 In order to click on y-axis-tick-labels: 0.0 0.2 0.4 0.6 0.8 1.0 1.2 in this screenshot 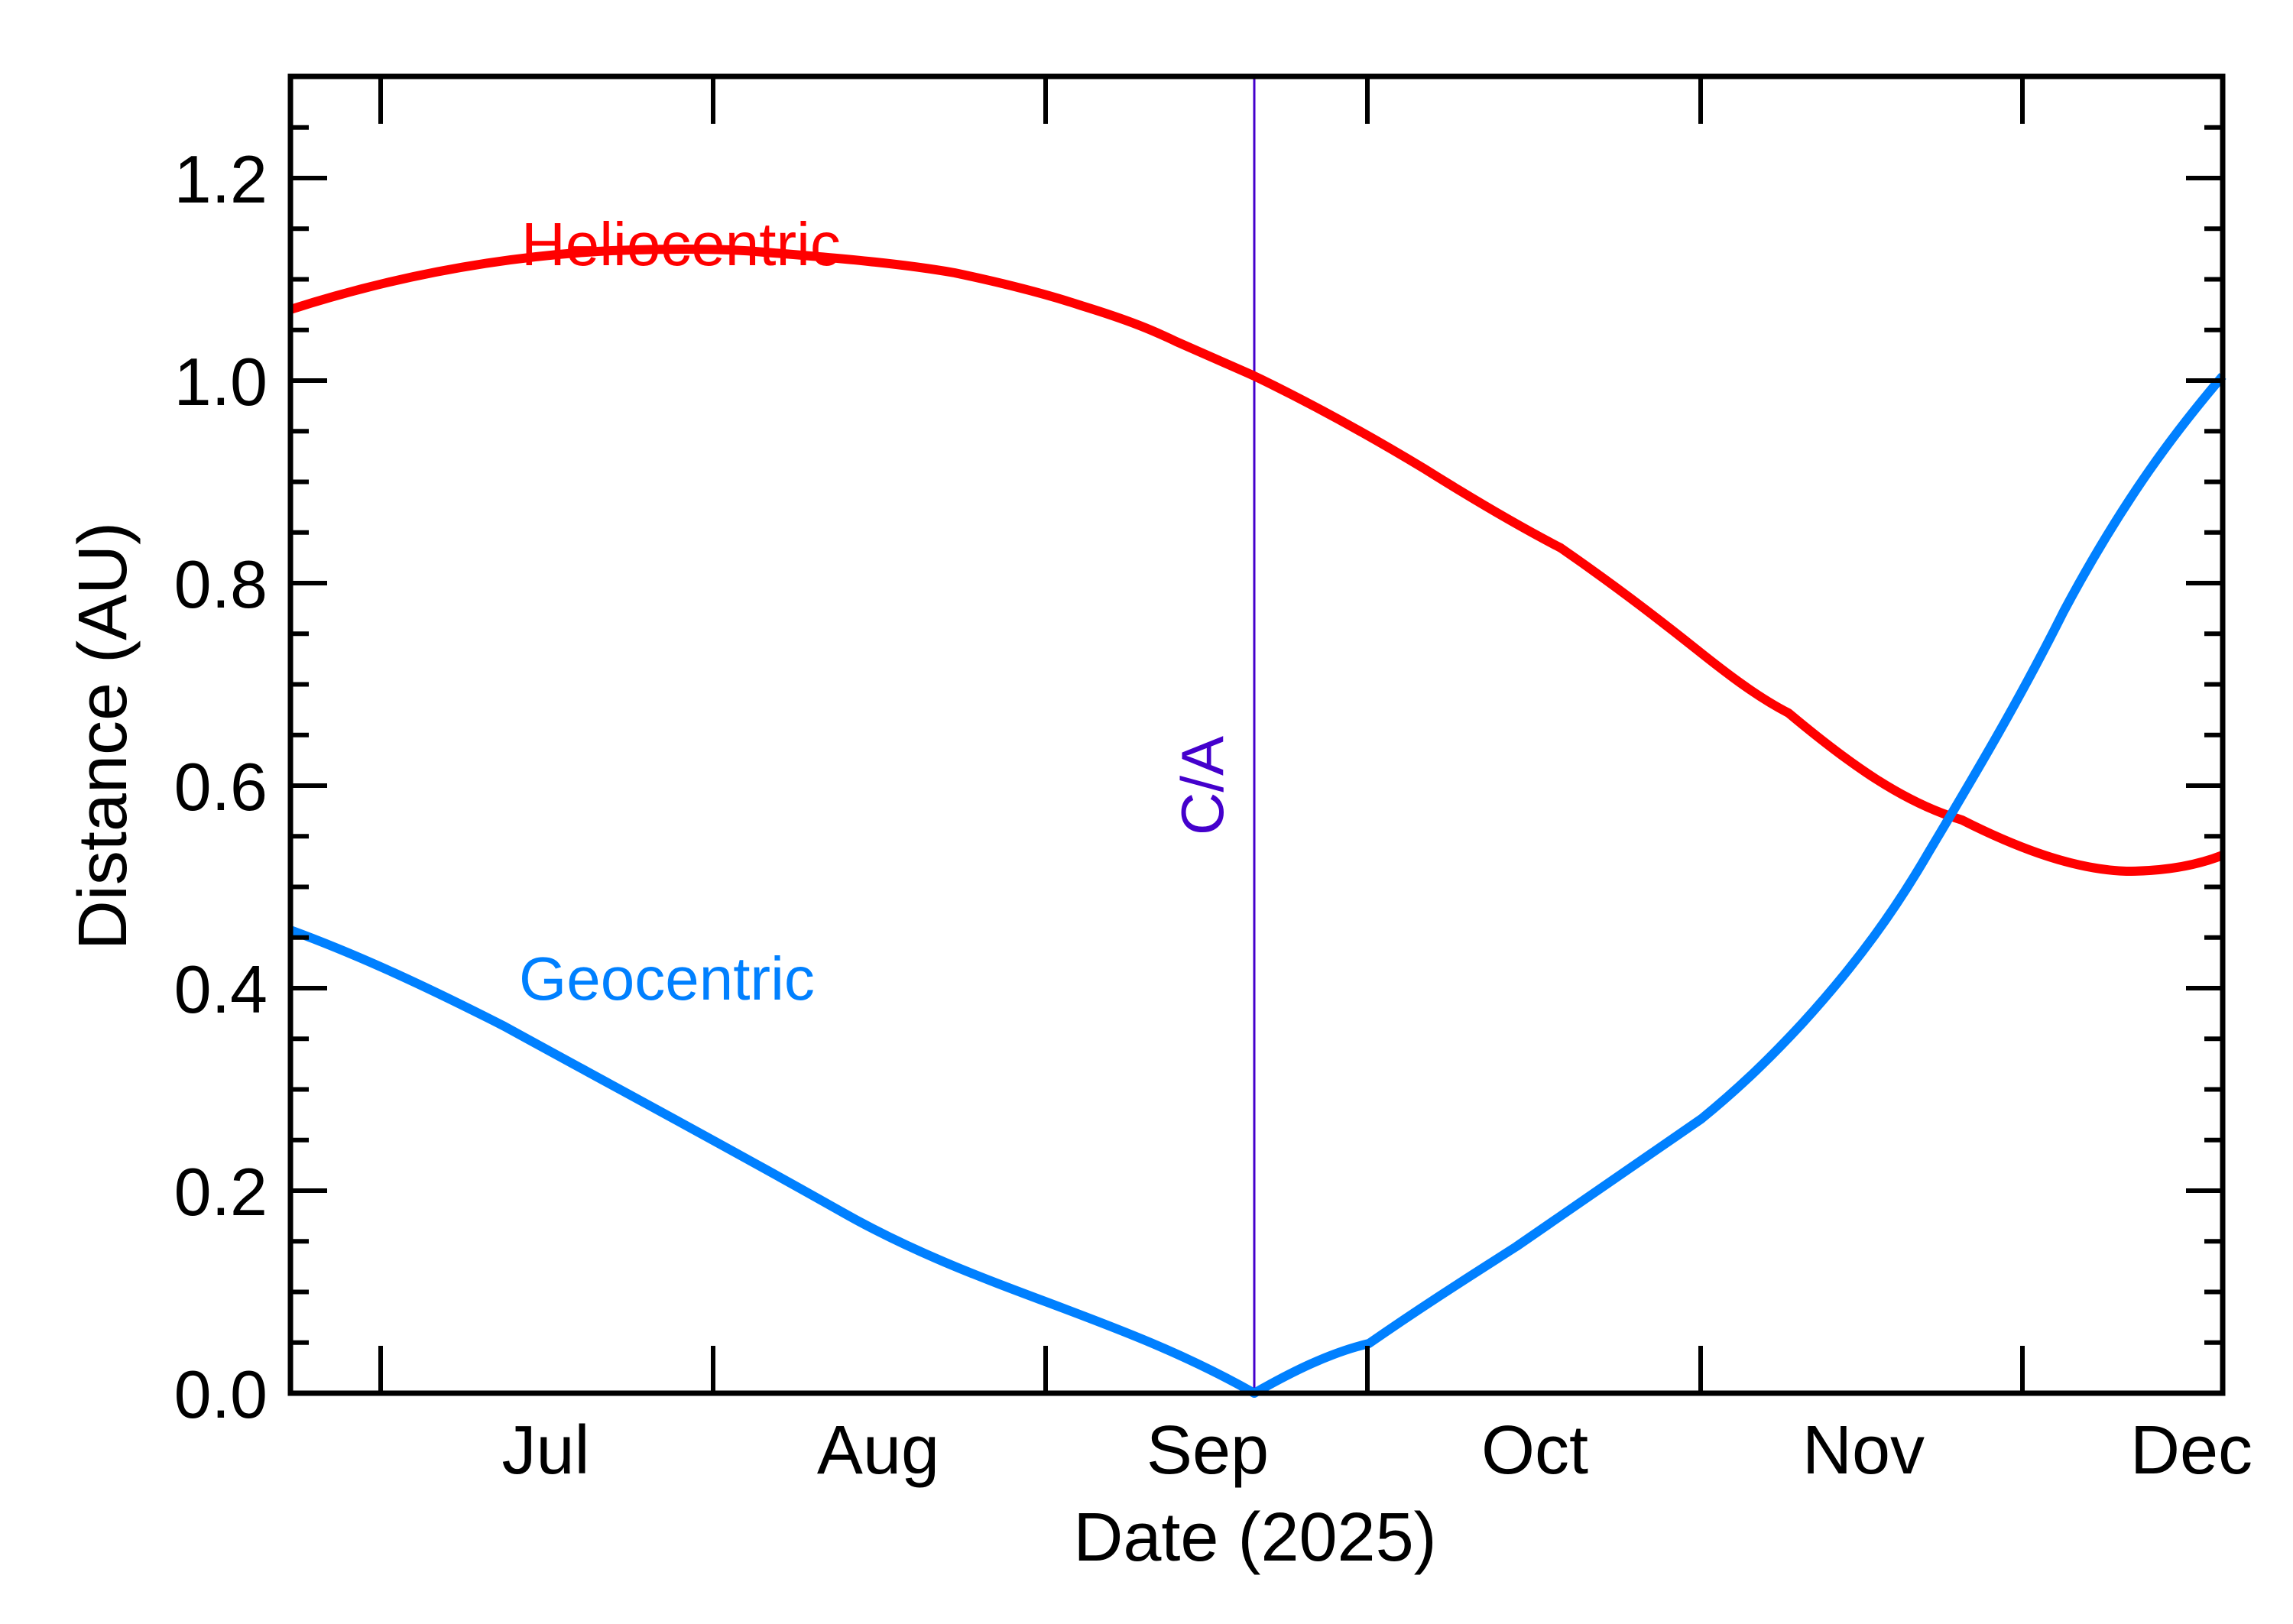, I will do `click(221, 786)`.